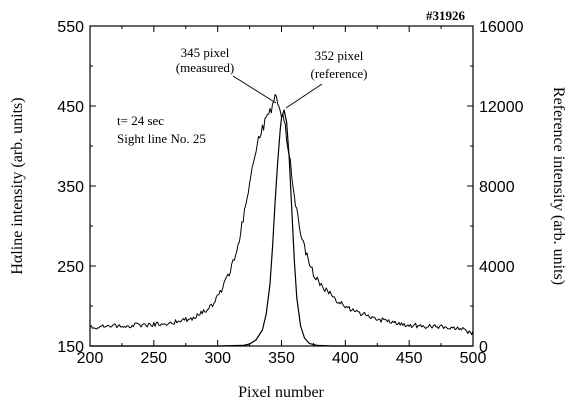 This screenshot has width=565, height=404. What do you see at coordinates (345, 358) in the screenshot?
I see `x-tick-label-4: 400` at bounding box center [345, 358].